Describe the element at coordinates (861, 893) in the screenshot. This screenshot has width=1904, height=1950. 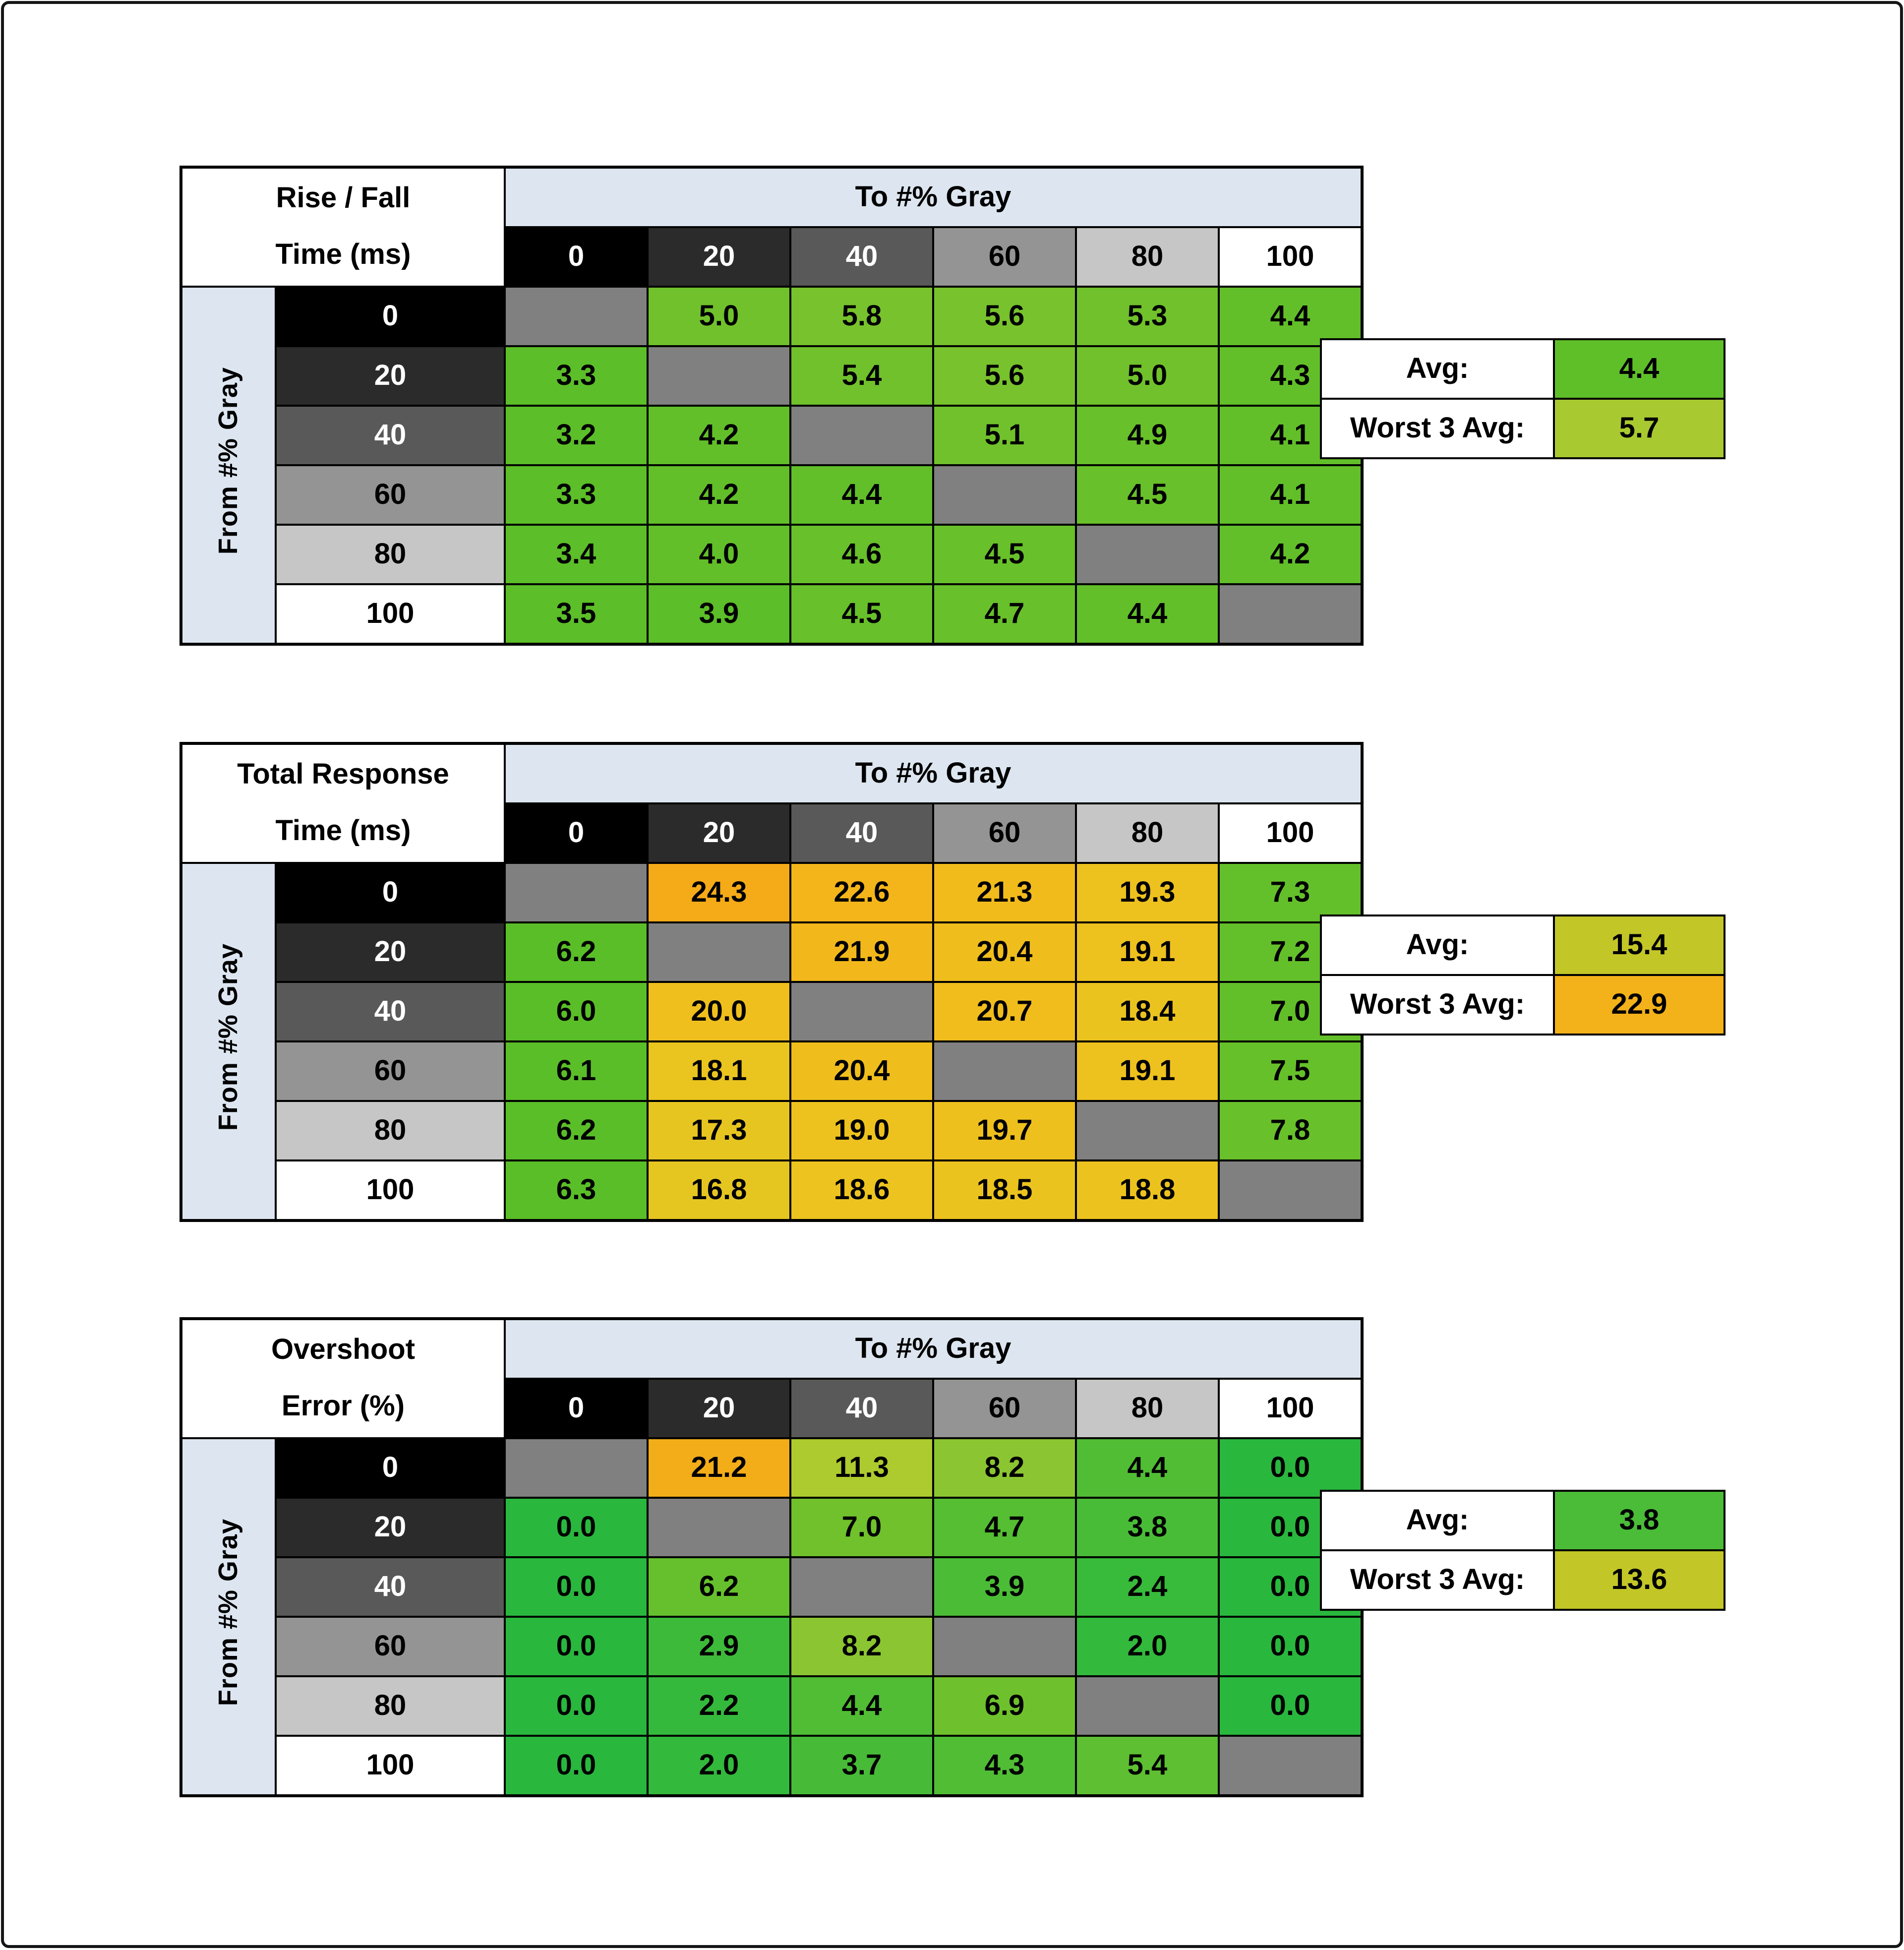
I see `value-cell: 22.6` at that location.